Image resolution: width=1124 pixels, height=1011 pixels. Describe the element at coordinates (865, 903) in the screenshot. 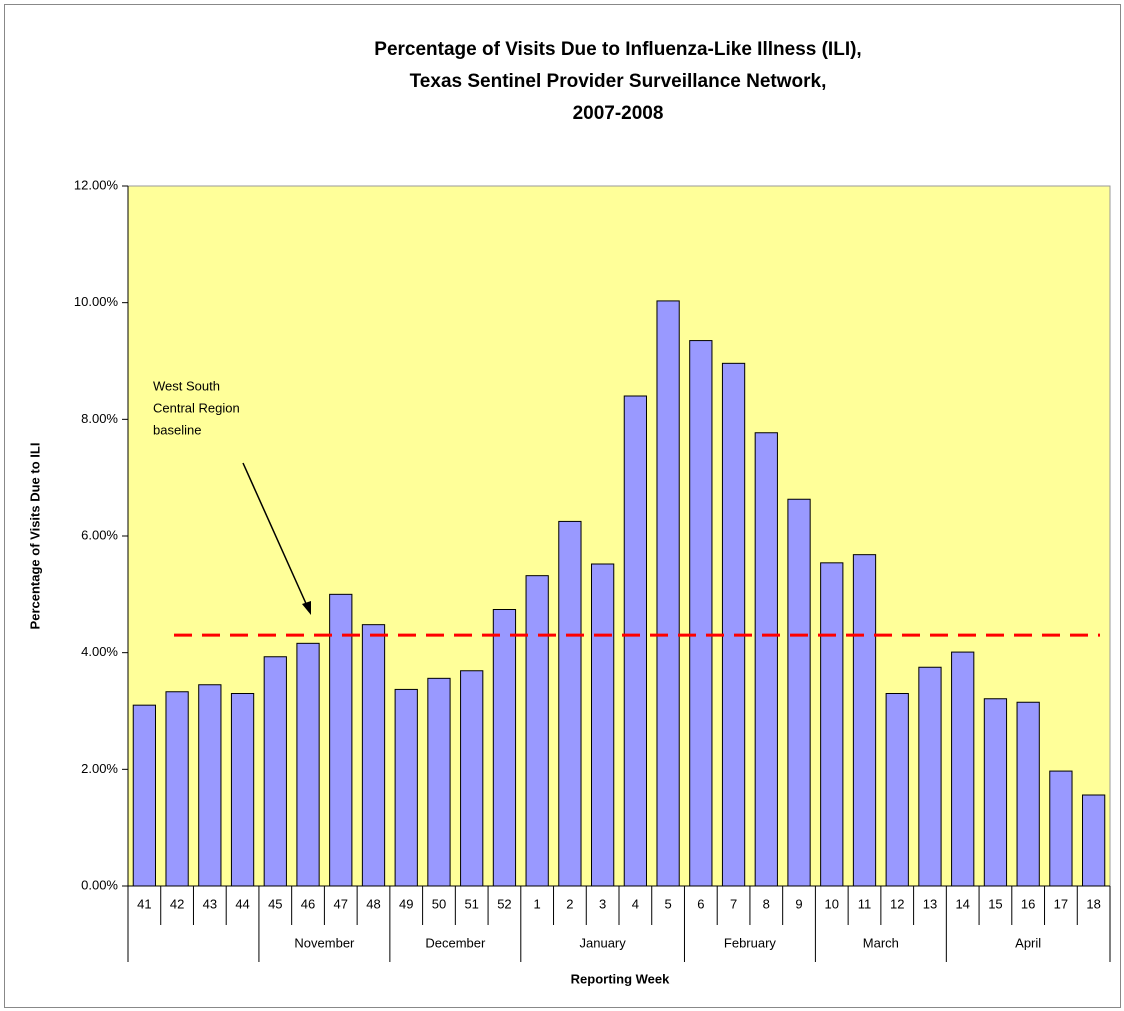

I see `x-tick-label: 11` at that location.